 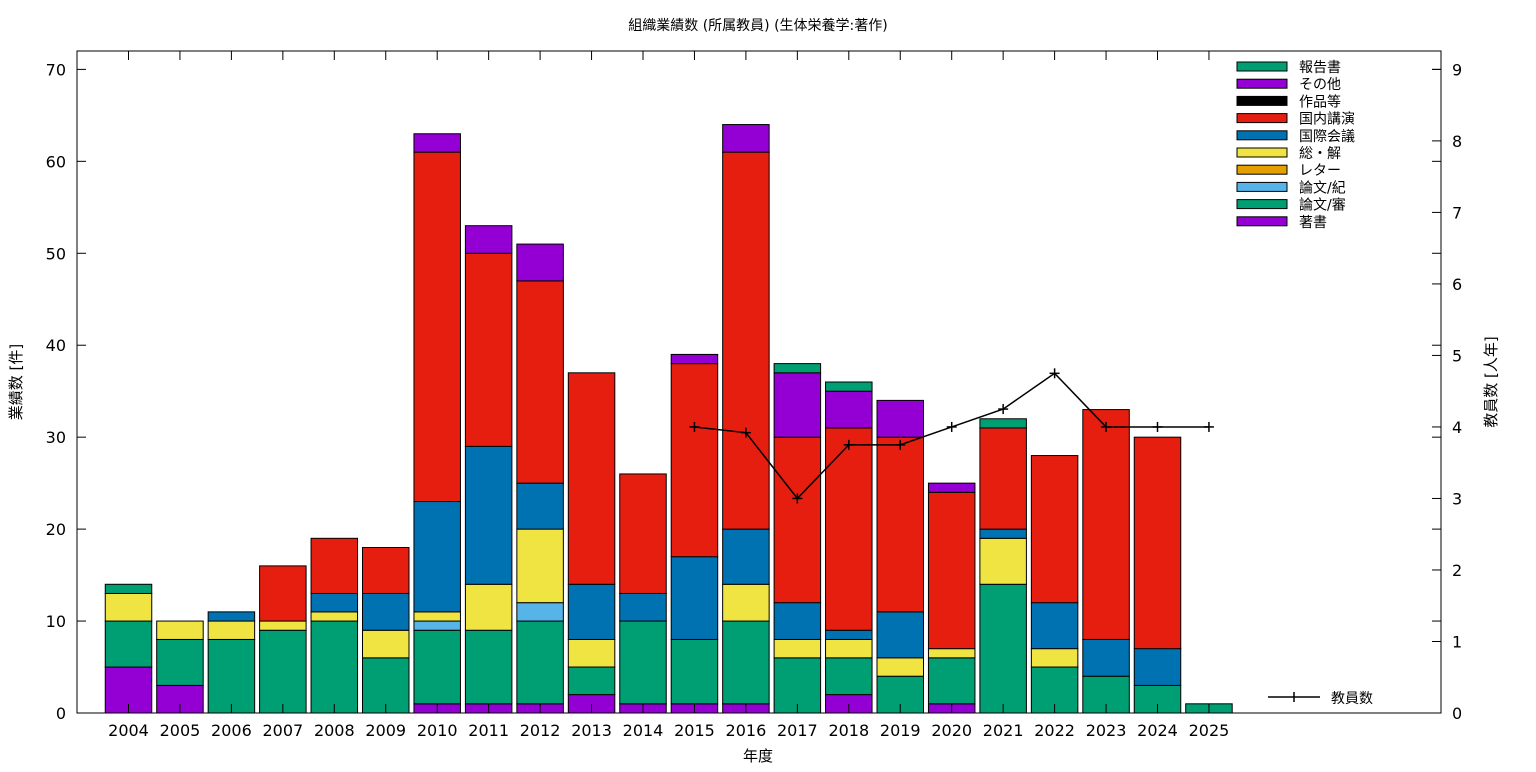 What do you see at coordinates (1327, 136) in the screenshot?
I see `legend-label: 国際会議` at bounding box center [1327, 136].